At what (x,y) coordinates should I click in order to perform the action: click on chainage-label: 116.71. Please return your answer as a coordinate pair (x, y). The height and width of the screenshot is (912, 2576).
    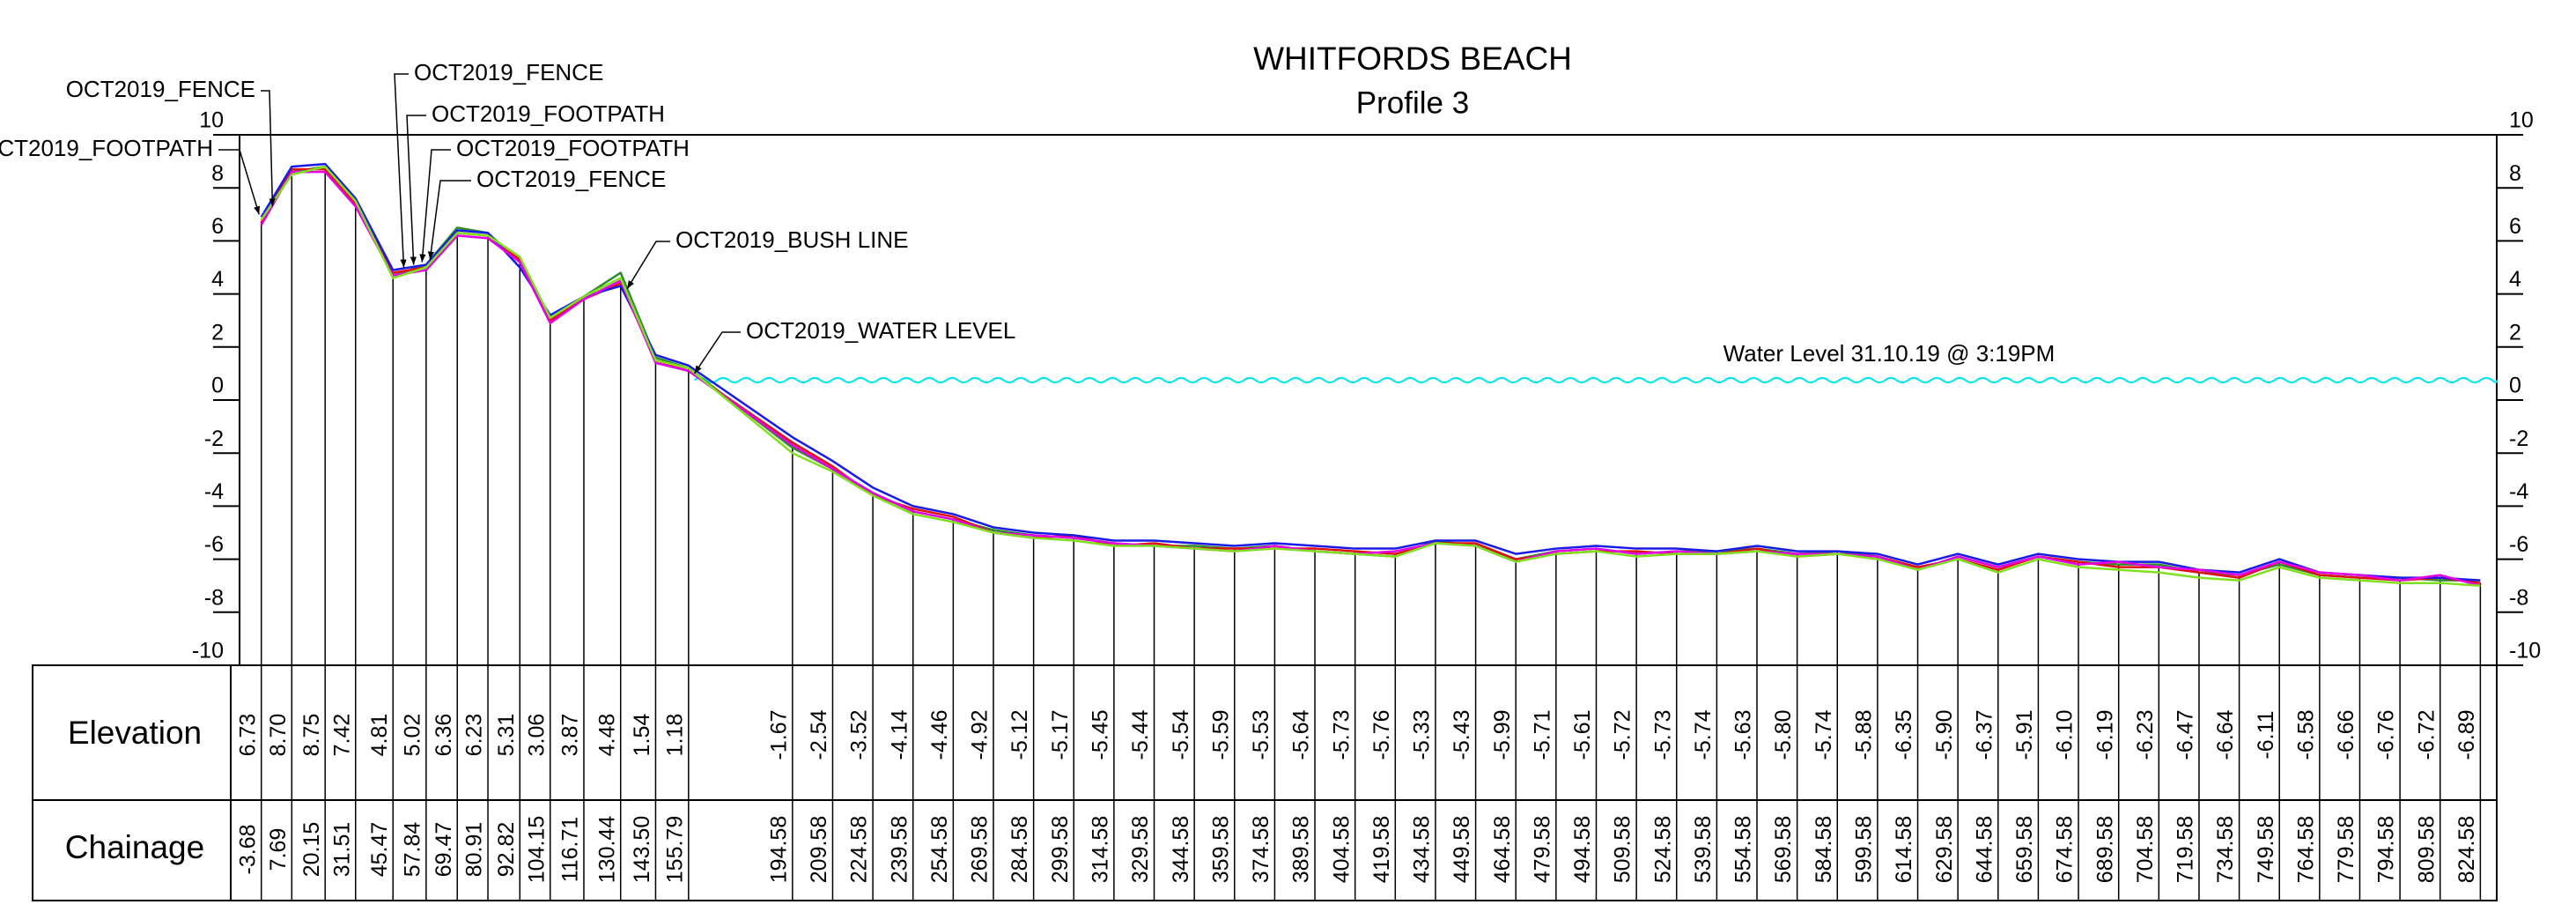
    Looking at the image, I should click on (570, 850).